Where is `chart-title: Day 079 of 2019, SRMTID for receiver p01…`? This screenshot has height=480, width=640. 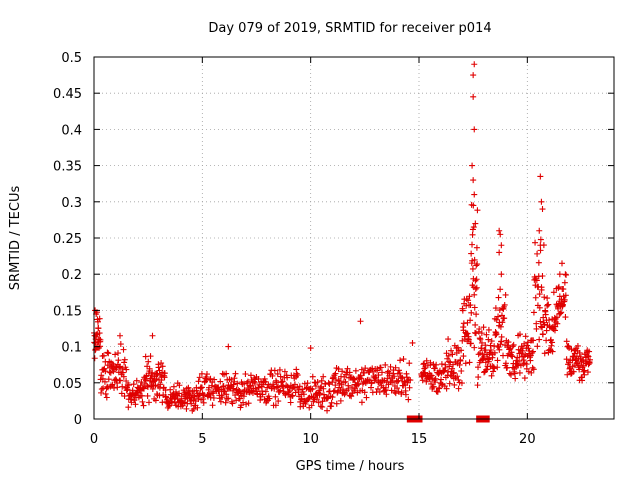
chart-title: Day 079 of 2019, SRMTID for receiver p01… is located at coordinates (349, 28).